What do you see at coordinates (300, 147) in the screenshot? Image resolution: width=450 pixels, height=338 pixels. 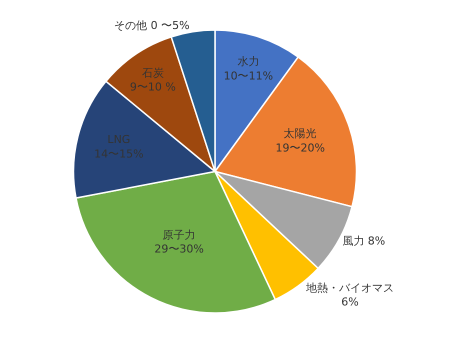 I see `data-label: 19〜20%` at bounding box center [300, 147].